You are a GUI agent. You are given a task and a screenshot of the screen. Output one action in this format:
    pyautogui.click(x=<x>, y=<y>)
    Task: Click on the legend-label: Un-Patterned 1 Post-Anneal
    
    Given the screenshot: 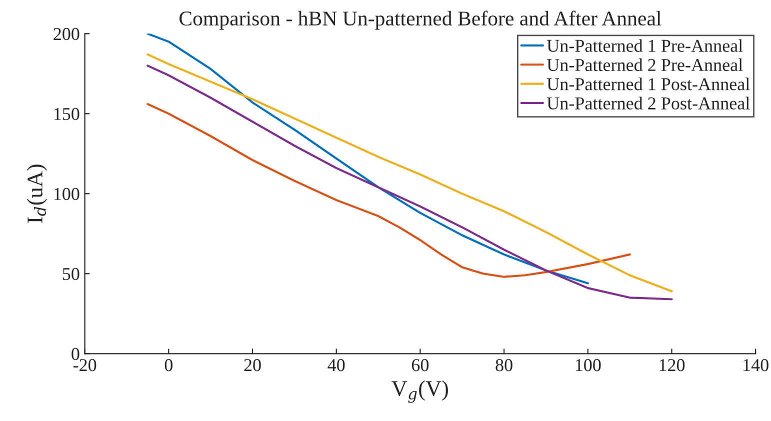 What is the action you would take?
    pyautogui.click(x=648, y=84)
    